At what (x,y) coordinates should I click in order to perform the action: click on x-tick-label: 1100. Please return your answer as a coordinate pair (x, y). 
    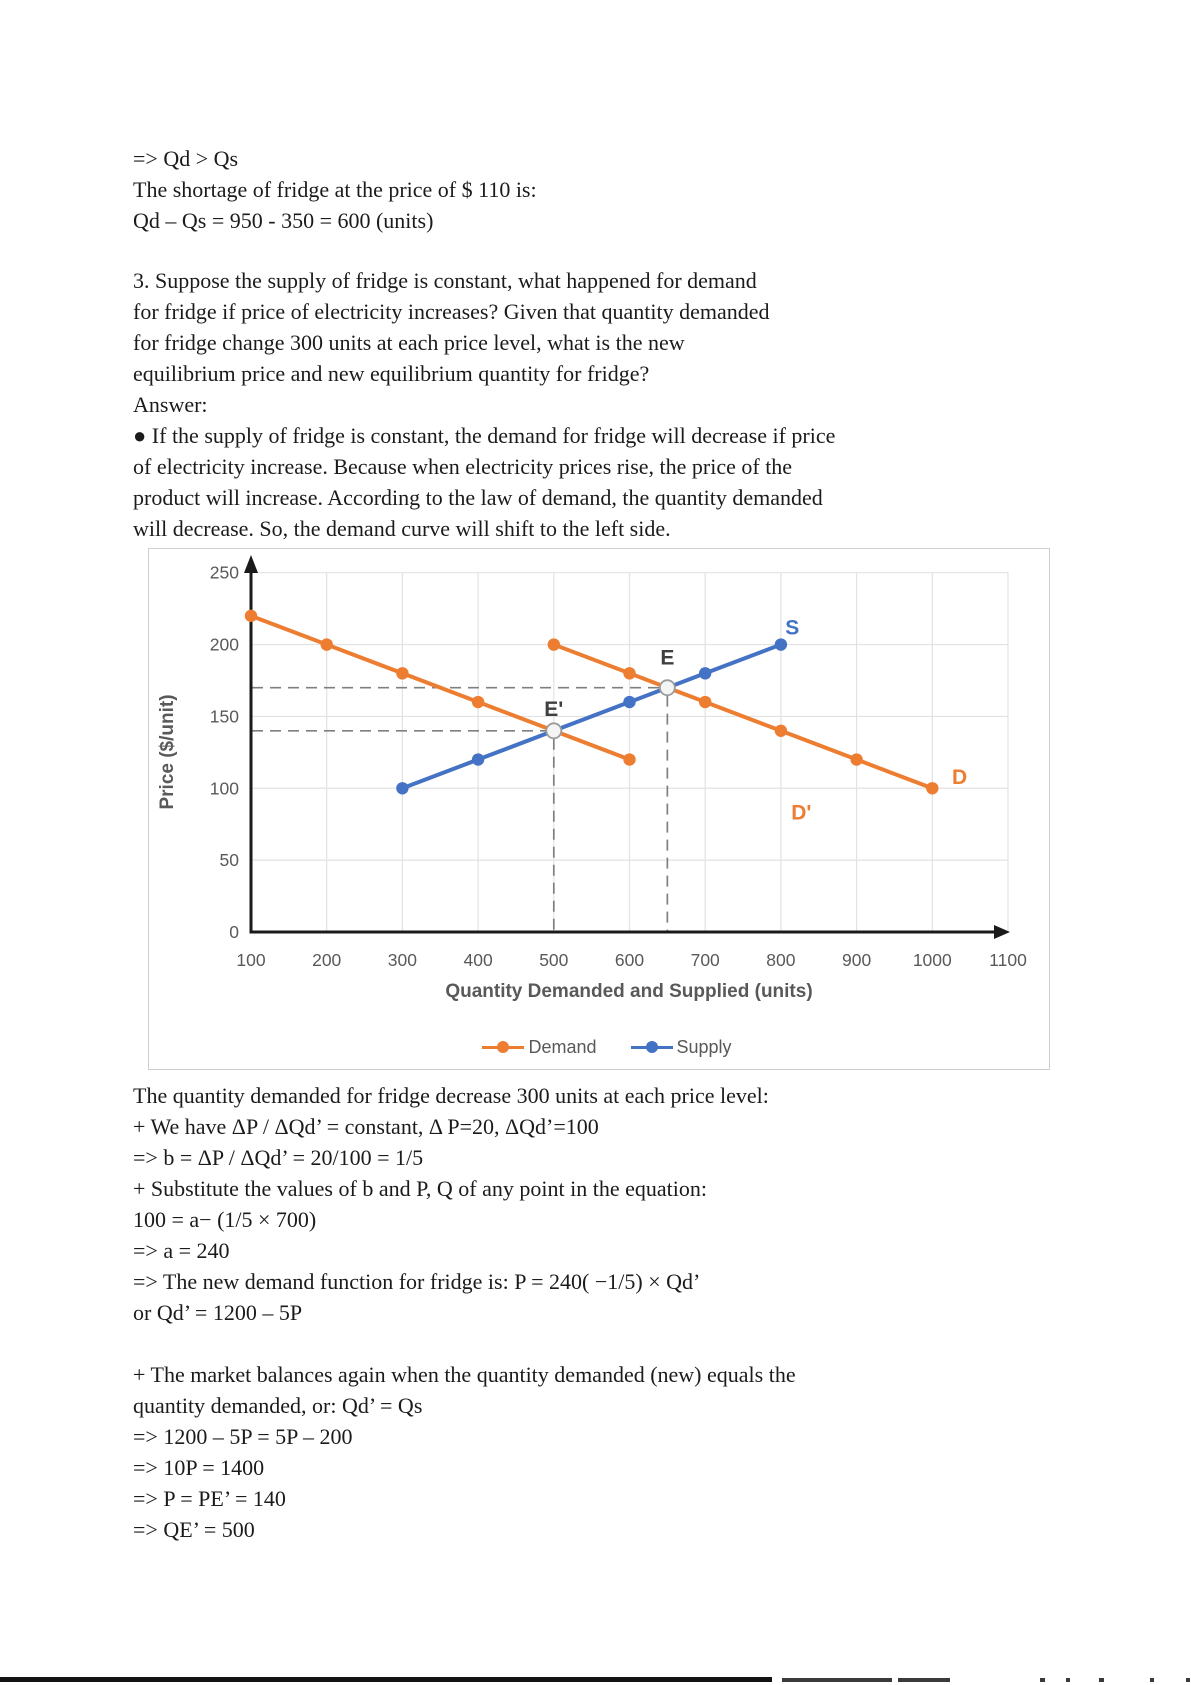
    Looking at the image, I should click on (1008, 960).